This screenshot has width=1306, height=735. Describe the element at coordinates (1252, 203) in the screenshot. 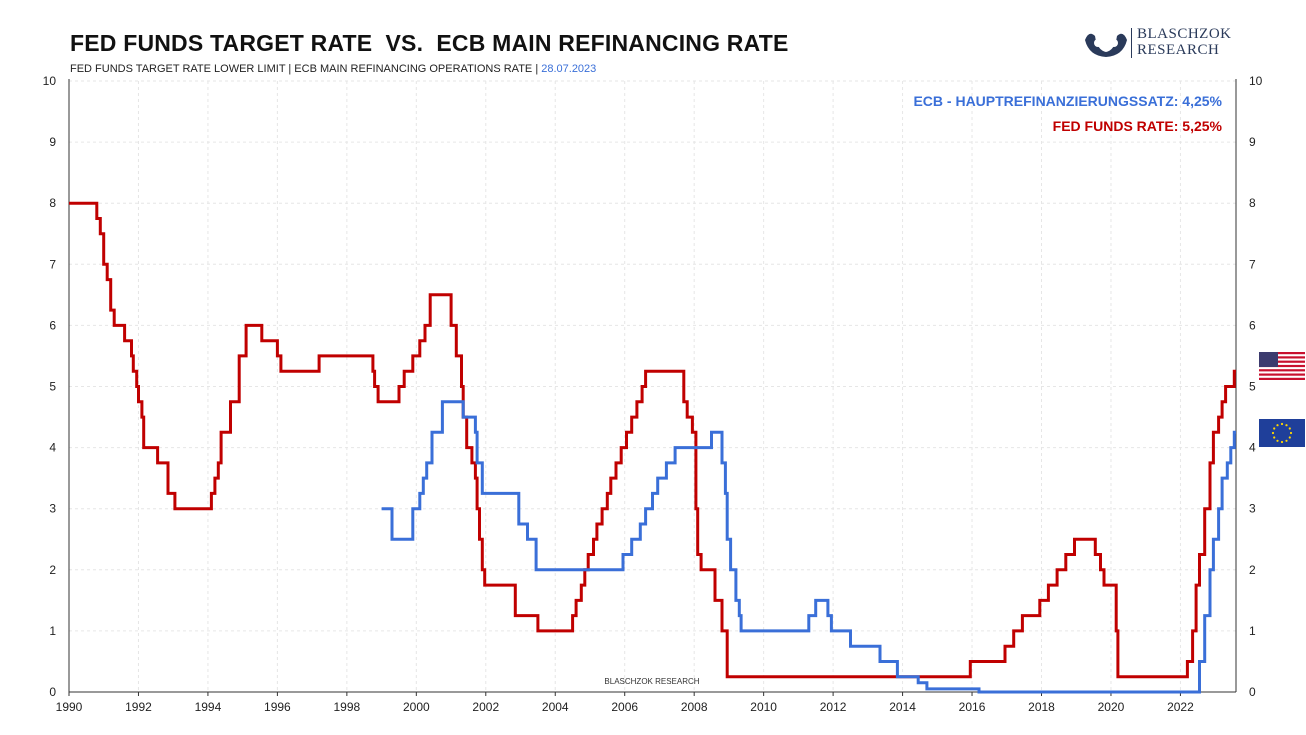

I see `y-tick-label-right: 8` at that location.